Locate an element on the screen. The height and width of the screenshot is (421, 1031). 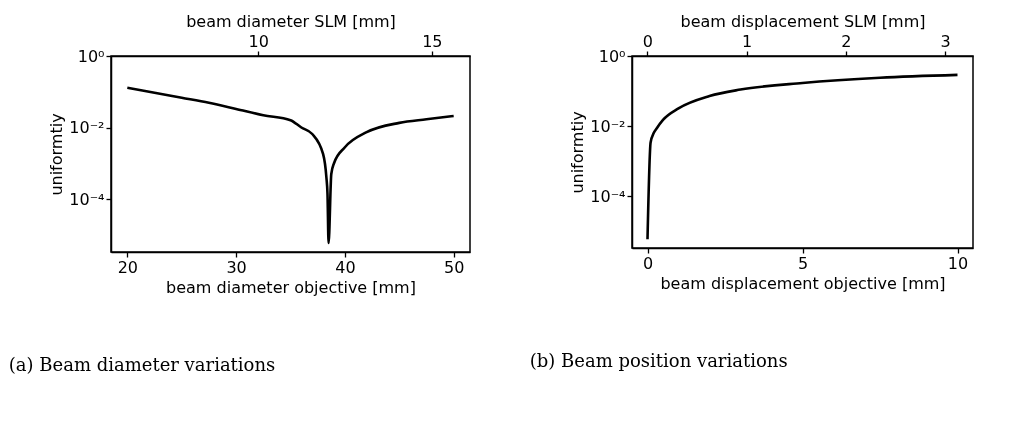
x-tick-label: 10 is located at coordinates (958, 263).